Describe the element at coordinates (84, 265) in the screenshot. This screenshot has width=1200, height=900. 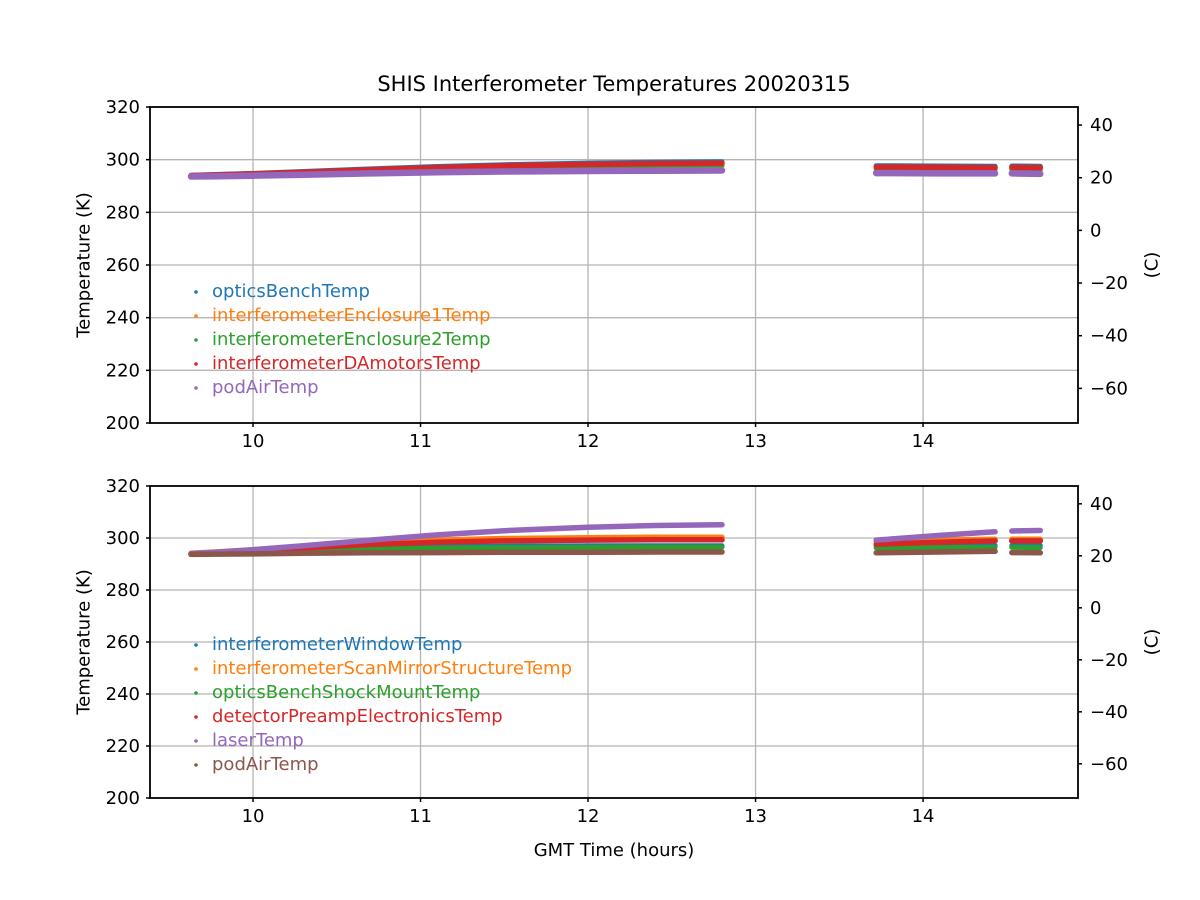
I see `ylabel-left-top: Temperature (K)` at that location.